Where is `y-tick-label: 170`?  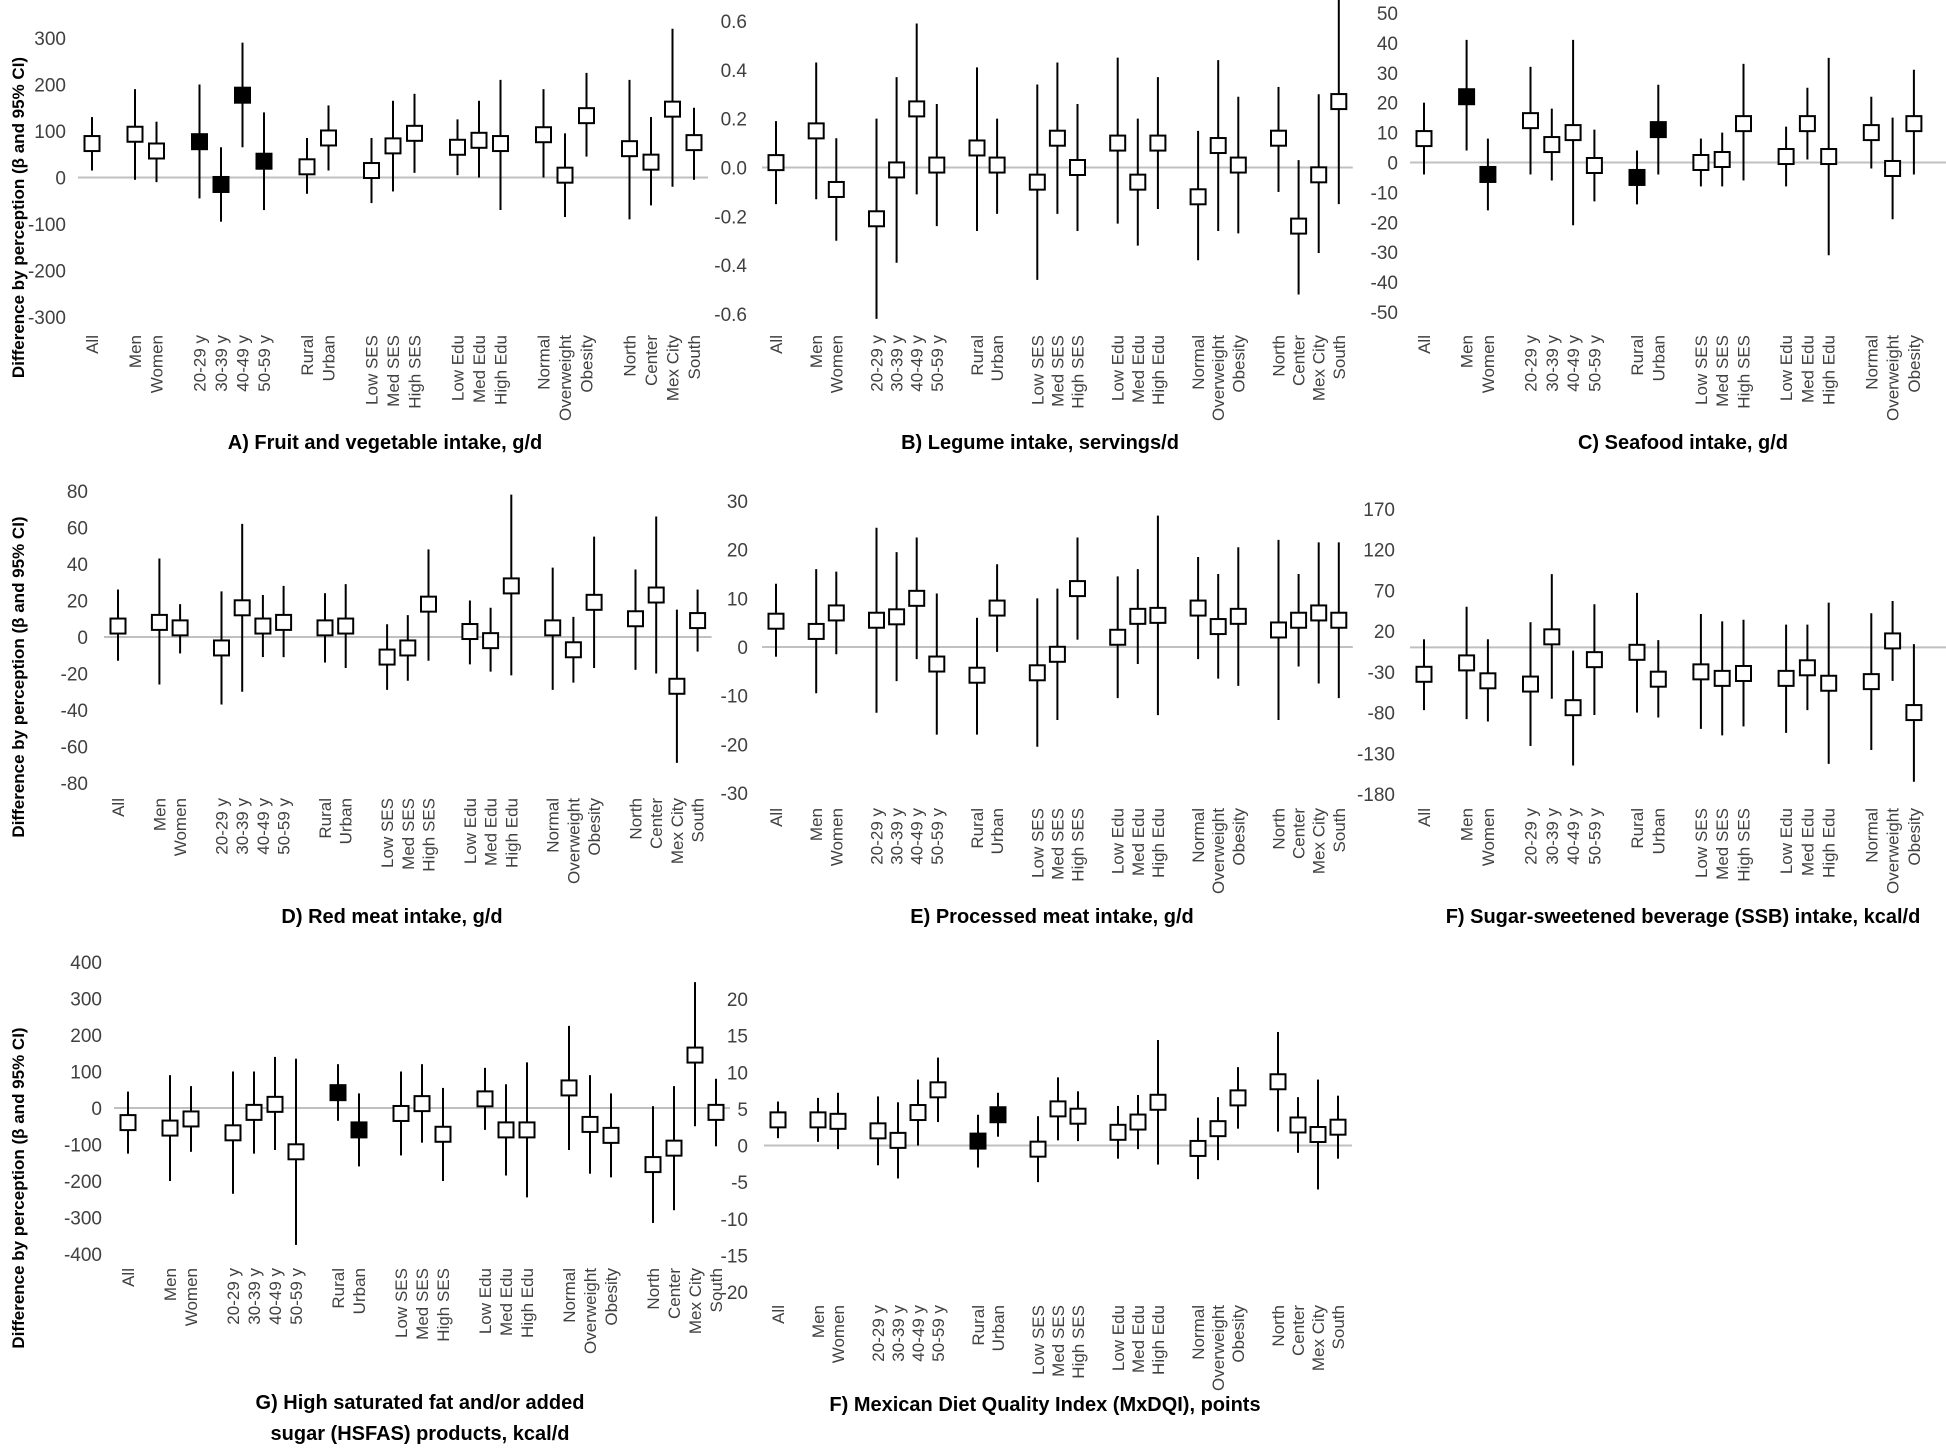 y-tick-label: 170 is located at coordinates (1379, 510).